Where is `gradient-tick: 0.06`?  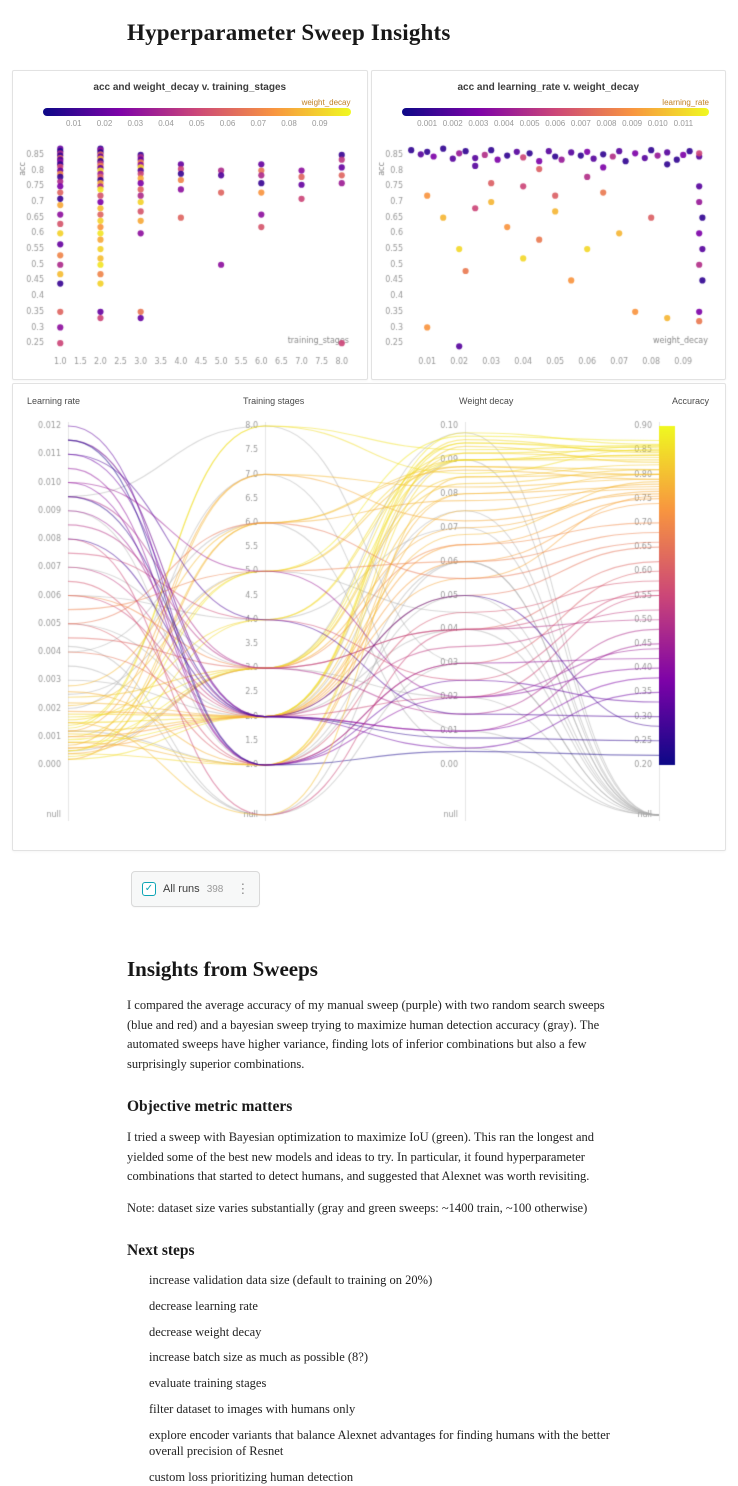 gradient-tick: 0.06 is located at coordinates (227, 123).